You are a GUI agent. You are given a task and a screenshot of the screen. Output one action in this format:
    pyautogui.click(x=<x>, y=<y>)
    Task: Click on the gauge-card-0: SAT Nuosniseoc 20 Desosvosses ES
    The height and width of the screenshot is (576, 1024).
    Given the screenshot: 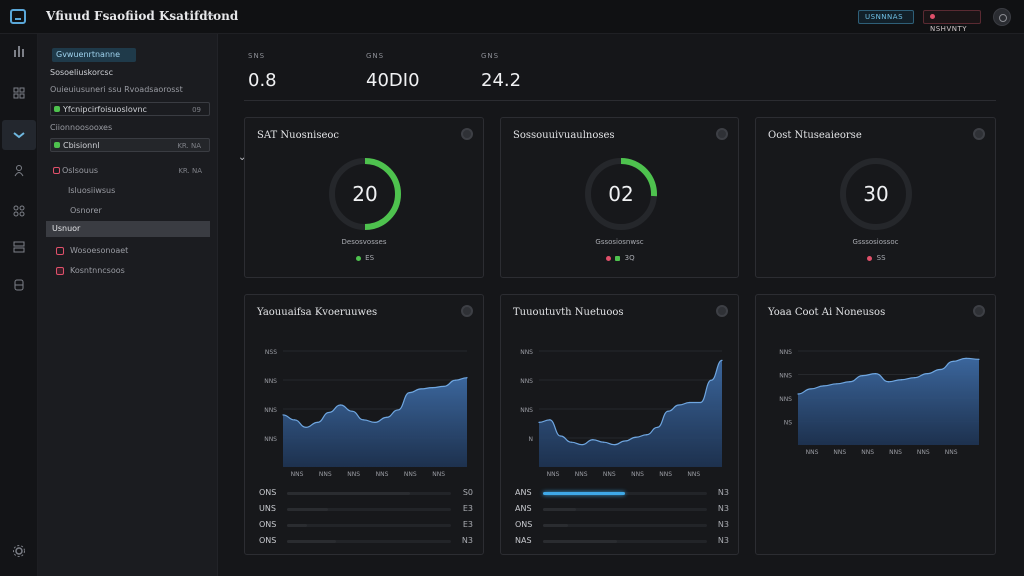 What is the action you would take?
    pyautogui.click(x=364, y=197)
    